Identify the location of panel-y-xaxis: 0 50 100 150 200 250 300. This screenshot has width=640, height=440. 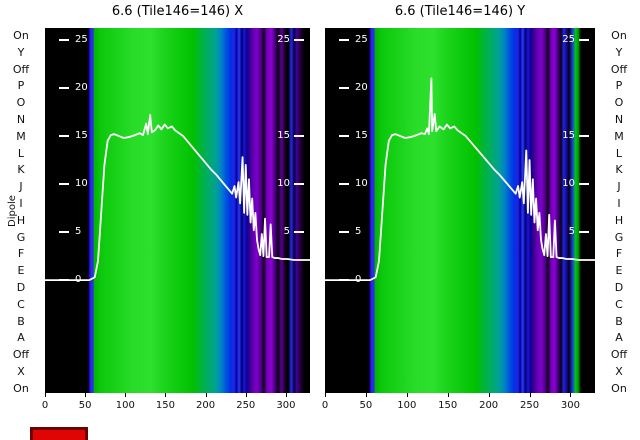
(458, 405).